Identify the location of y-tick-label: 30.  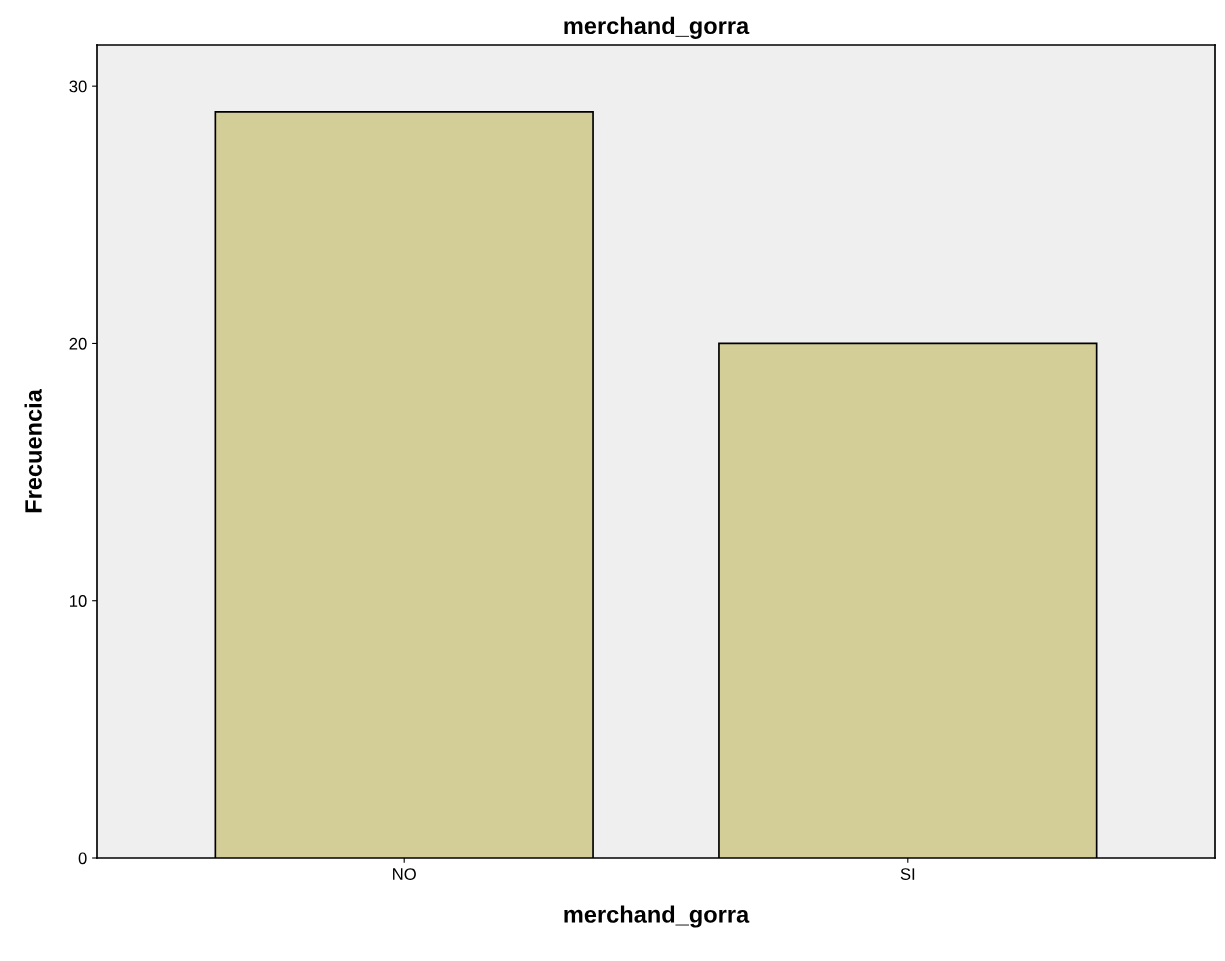
(78, 86).